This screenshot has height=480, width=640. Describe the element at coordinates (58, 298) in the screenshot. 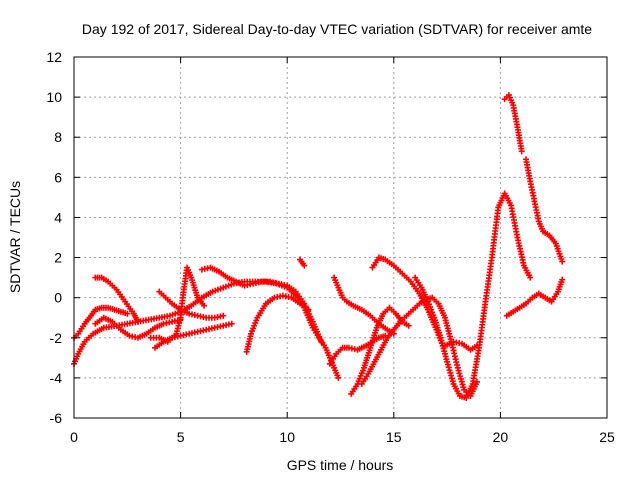

I see `y-tick-label: 0` at that location.